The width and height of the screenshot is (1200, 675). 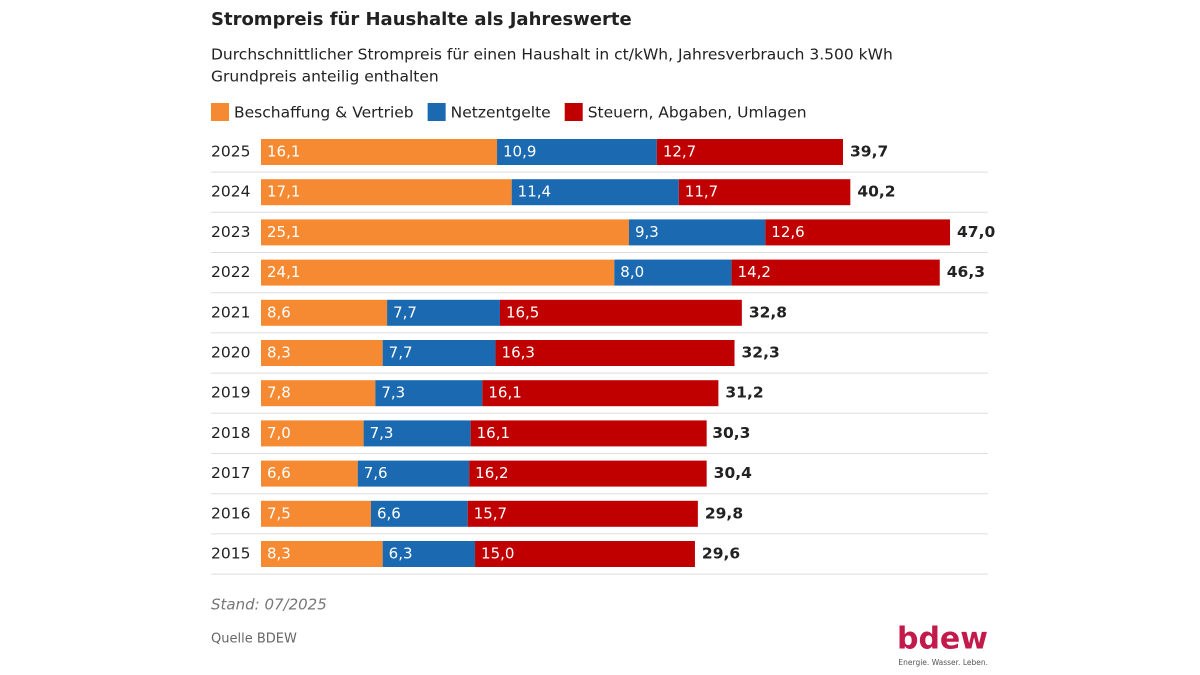 What do you see at coordinates (324, 113) in the screenshot?
I see `legend-label: Beschaffung & Vertrieb` at bounding box center [324, 113].